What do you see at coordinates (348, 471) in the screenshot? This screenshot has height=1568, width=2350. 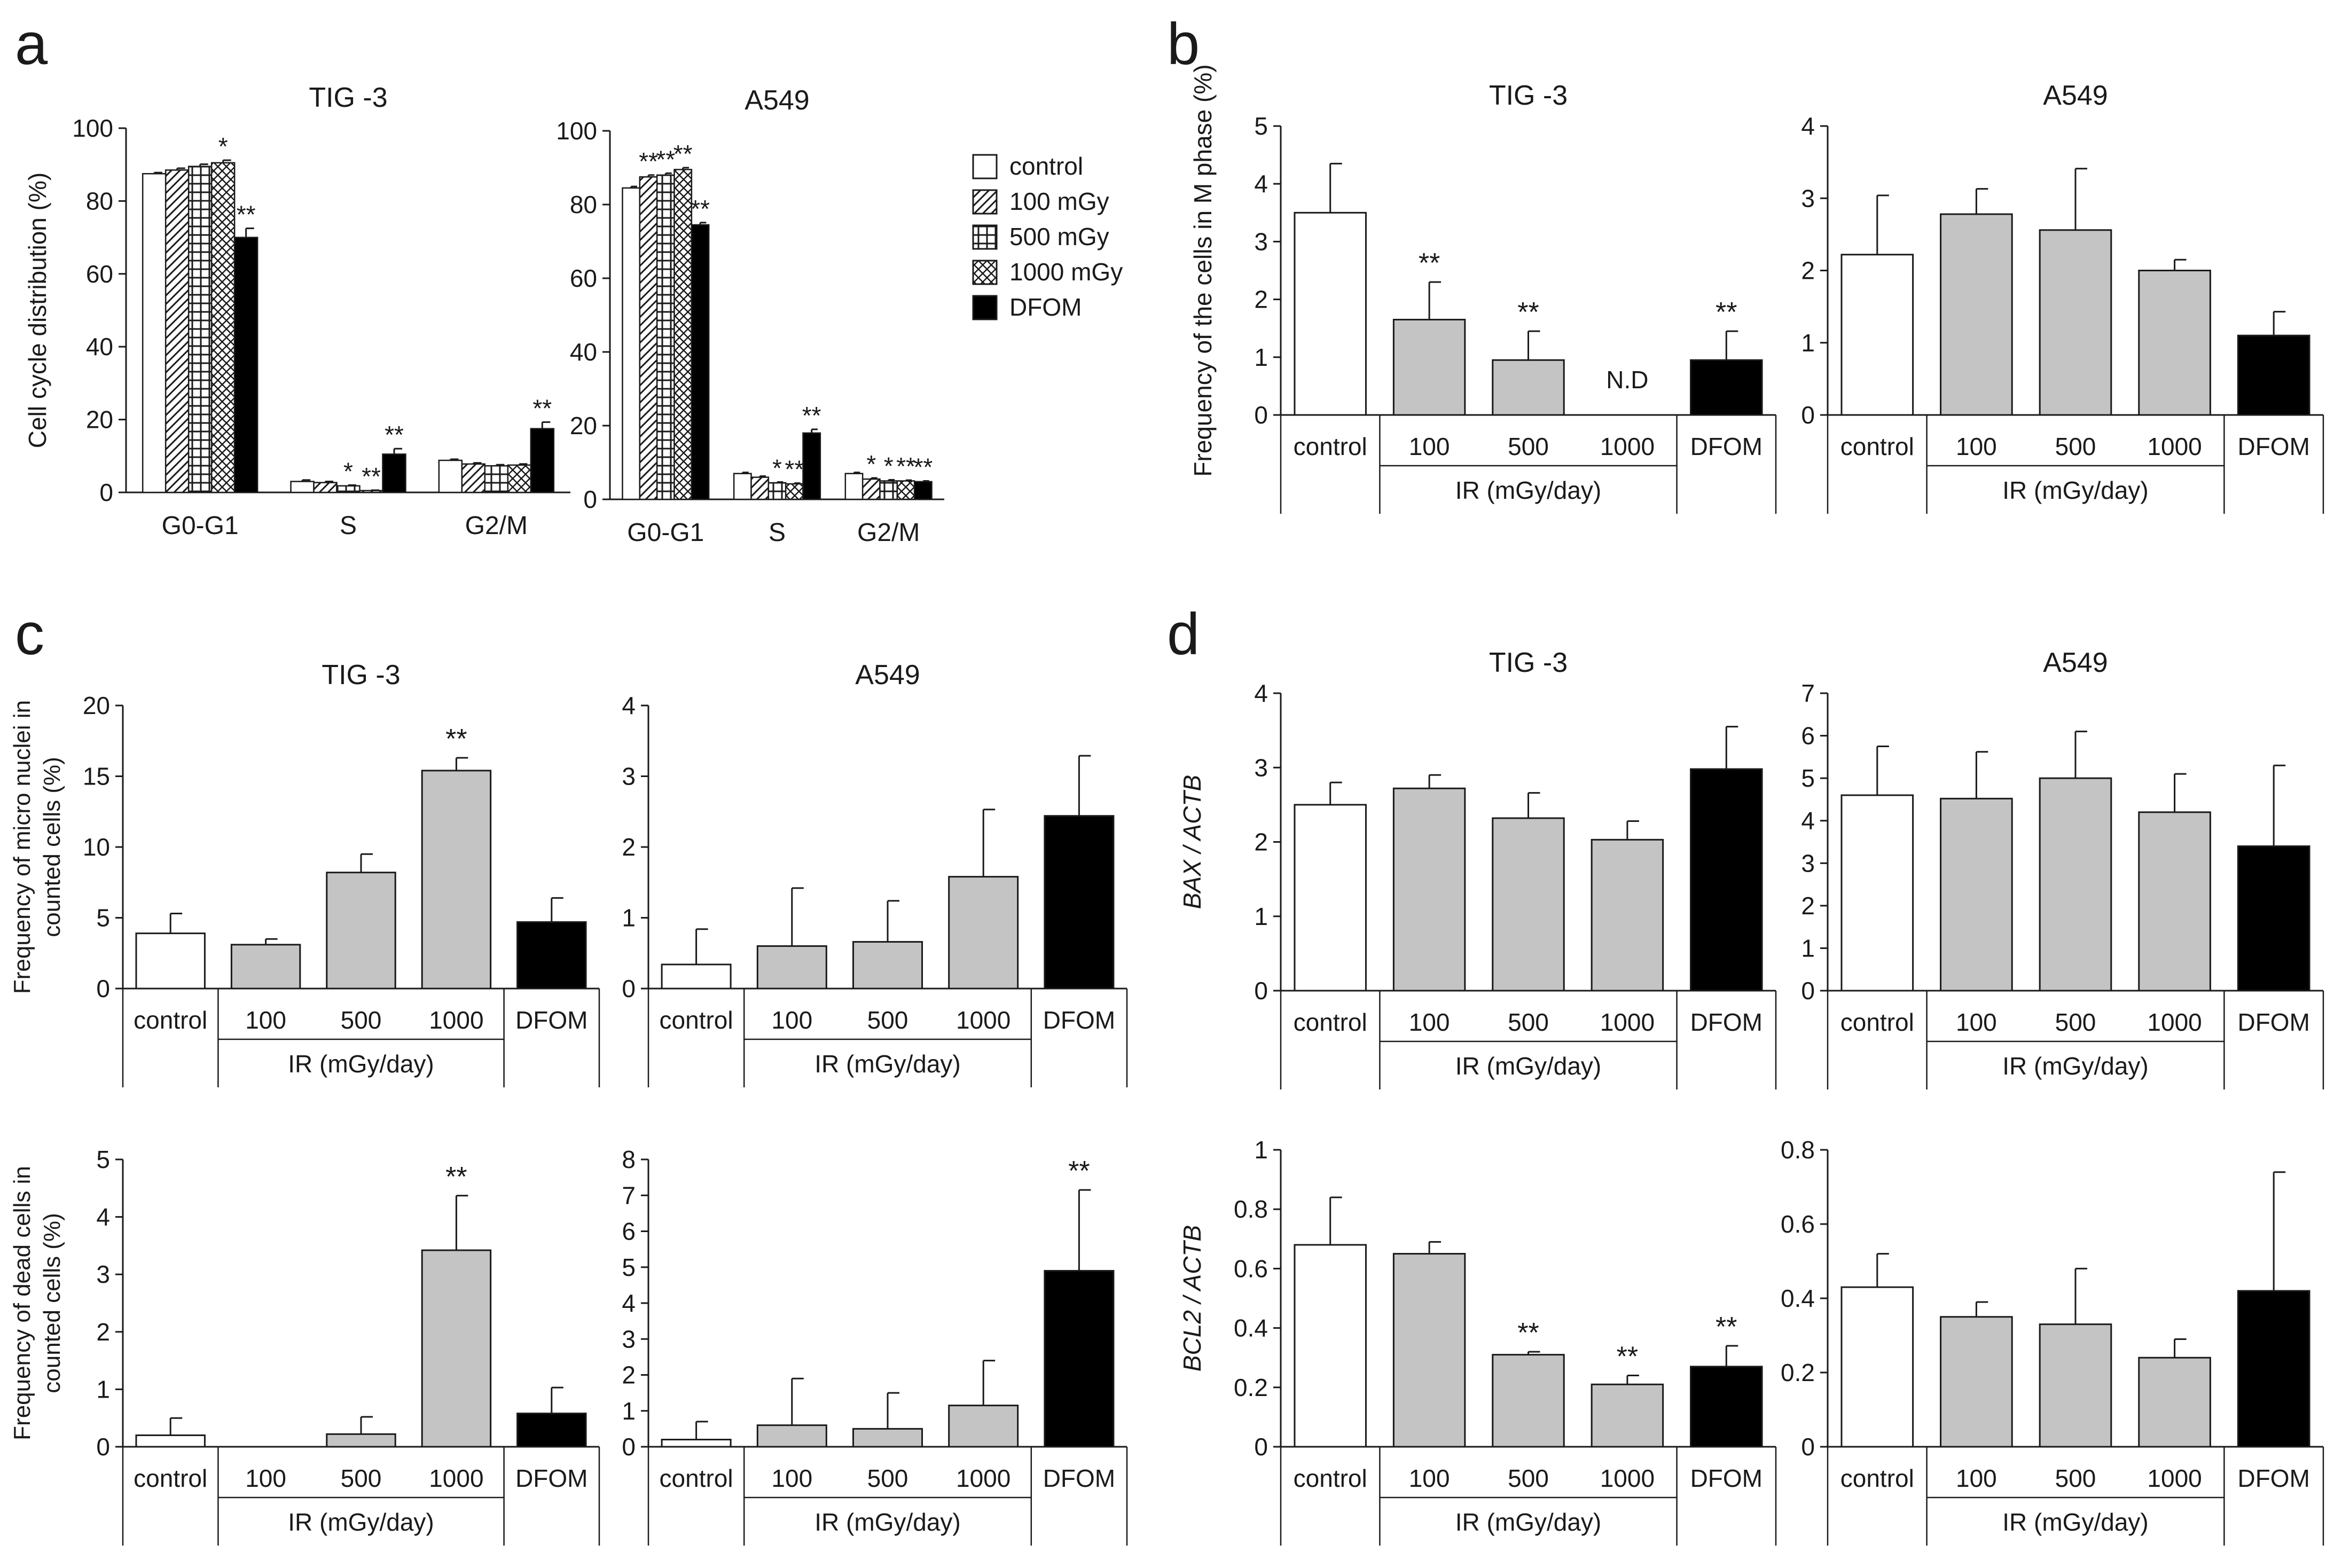 I see `a-tig3-significance-marker: *` at bounding box center [348, 471].